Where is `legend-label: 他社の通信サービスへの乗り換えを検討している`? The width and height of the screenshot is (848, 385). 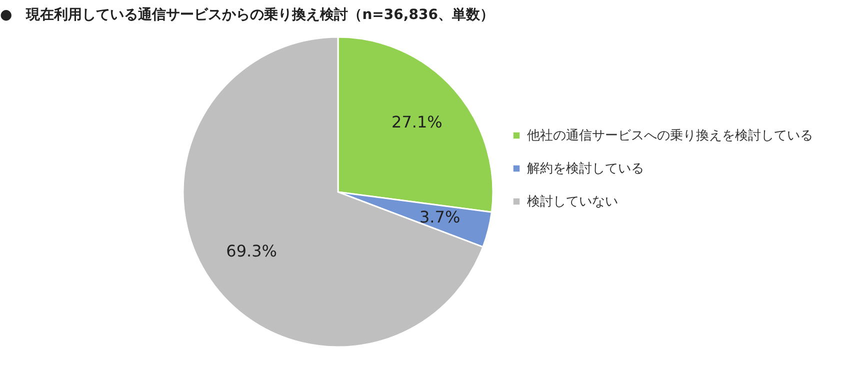 legend-label: 他社の通信サービスへの乗り換えを検討している is located at coordinates (670, 136).